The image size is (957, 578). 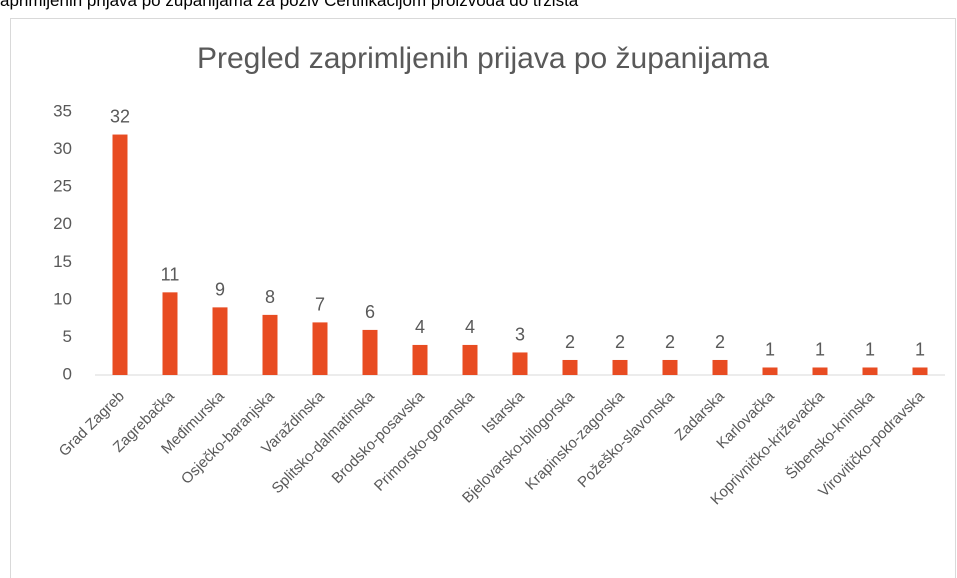 I want to click on y-tick-label: 25, so click(x=62, y=186).